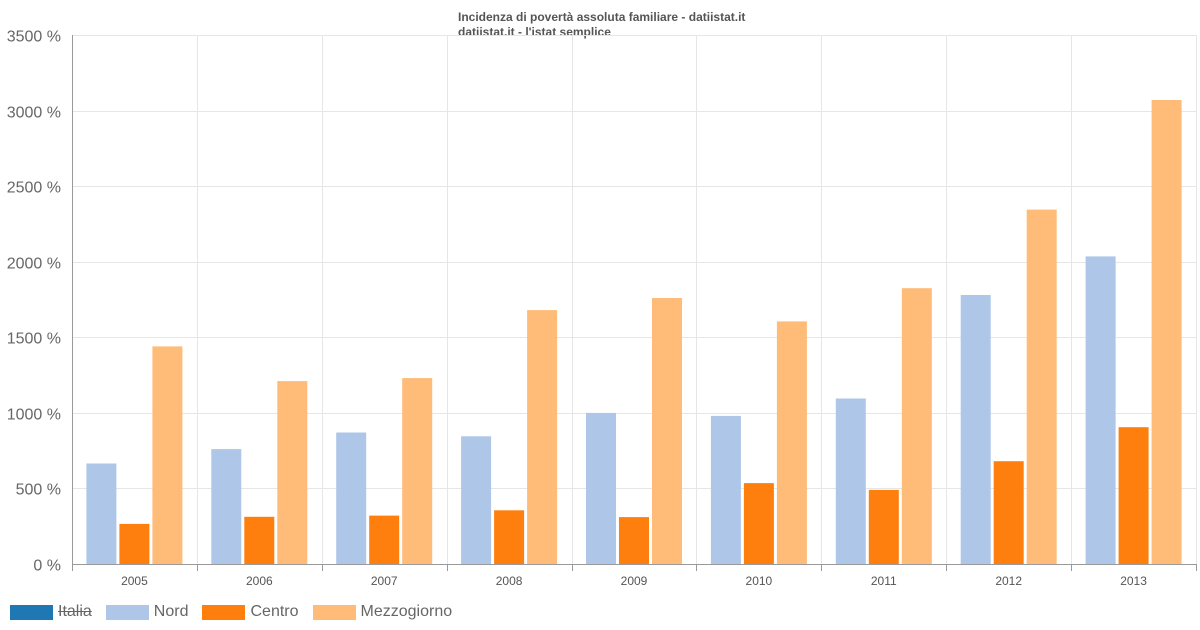  I want to click on bar-nord-2005, so click(101, 514).